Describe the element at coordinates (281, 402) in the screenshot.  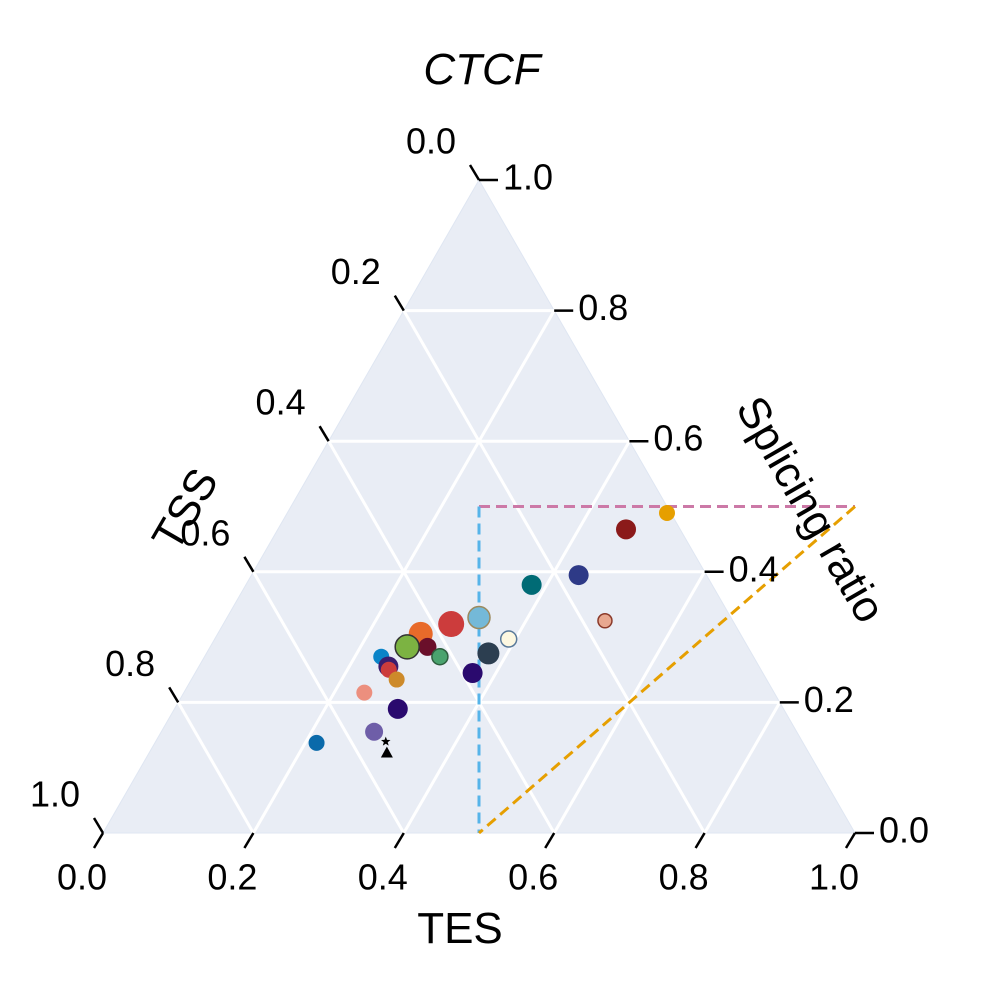
I see `left-tick-label: 0.4` at that location.